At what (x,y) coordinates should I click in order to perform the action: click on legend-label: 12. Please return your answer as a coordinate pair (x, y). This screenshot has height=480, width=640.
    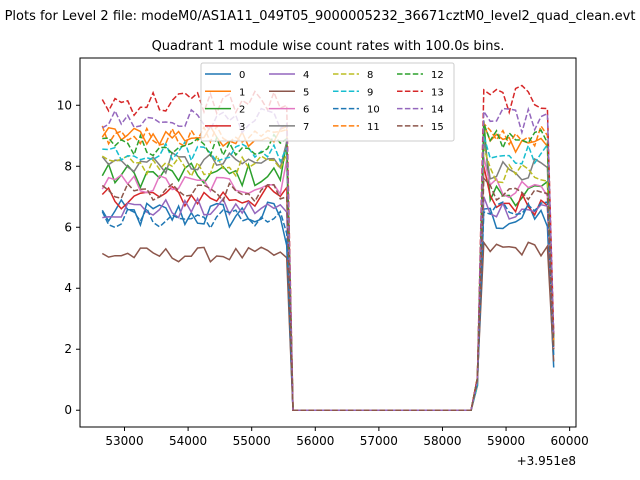
    Looking at the image, I should click on (437, 75).